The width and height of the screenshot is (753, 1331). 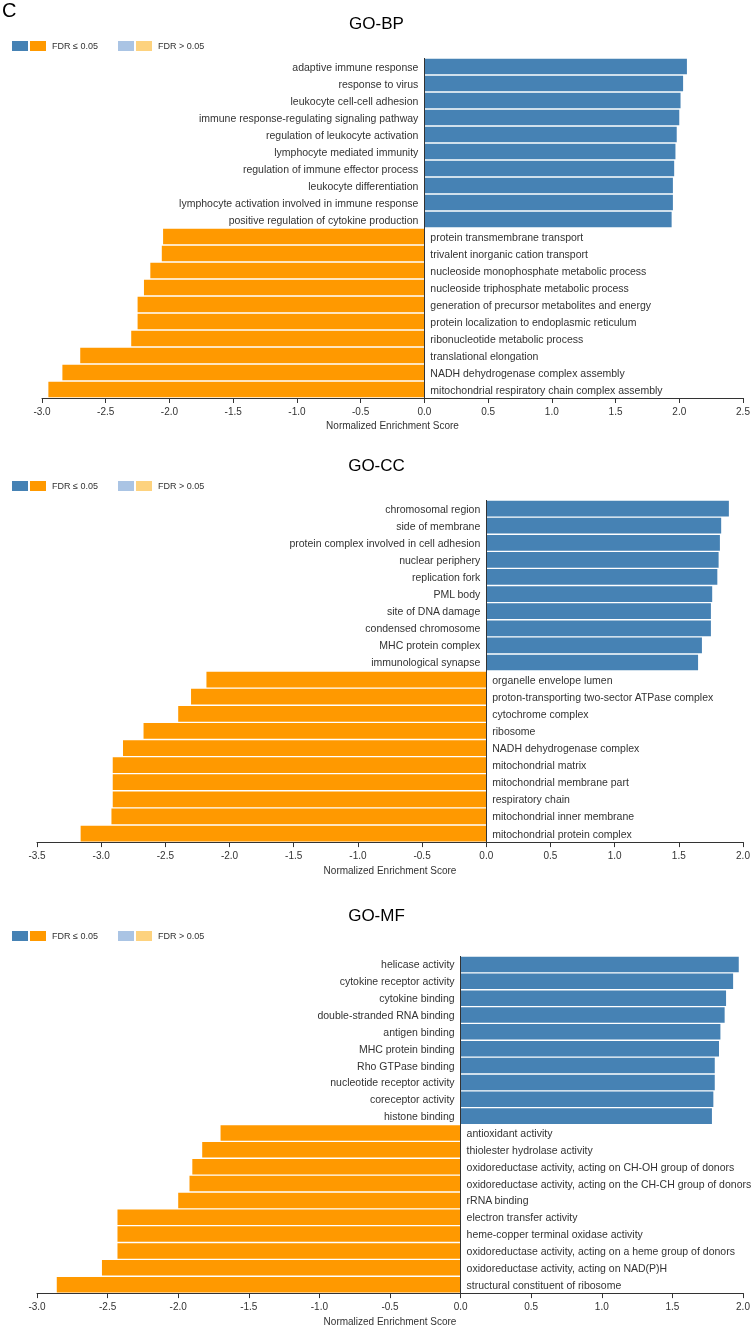 I want to click on category-label: mitochondrial protein complex, so click(x=562, y=833).